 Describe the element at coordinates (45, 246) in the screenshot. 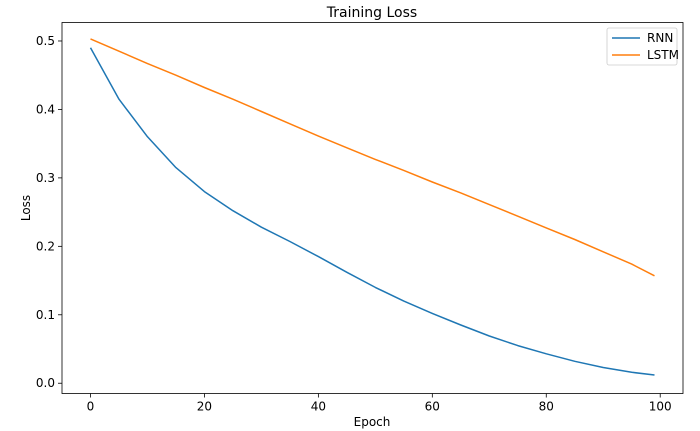

I see `y-tick-label: 0.2` at that location.